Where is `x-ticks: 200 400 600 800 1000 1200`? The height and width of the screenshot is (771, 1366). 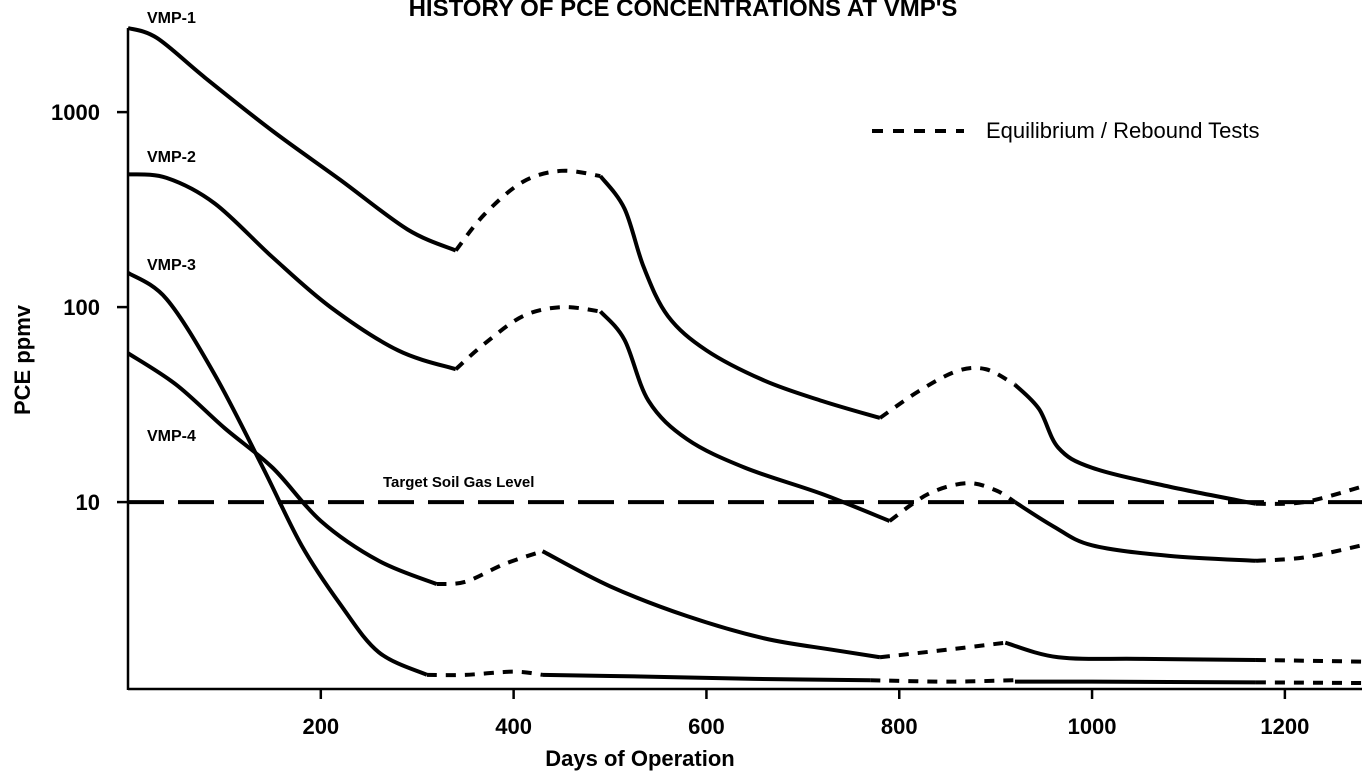 x-ticks: 200 400 600 800 1000 1200 is located at coordinates (805, 714).